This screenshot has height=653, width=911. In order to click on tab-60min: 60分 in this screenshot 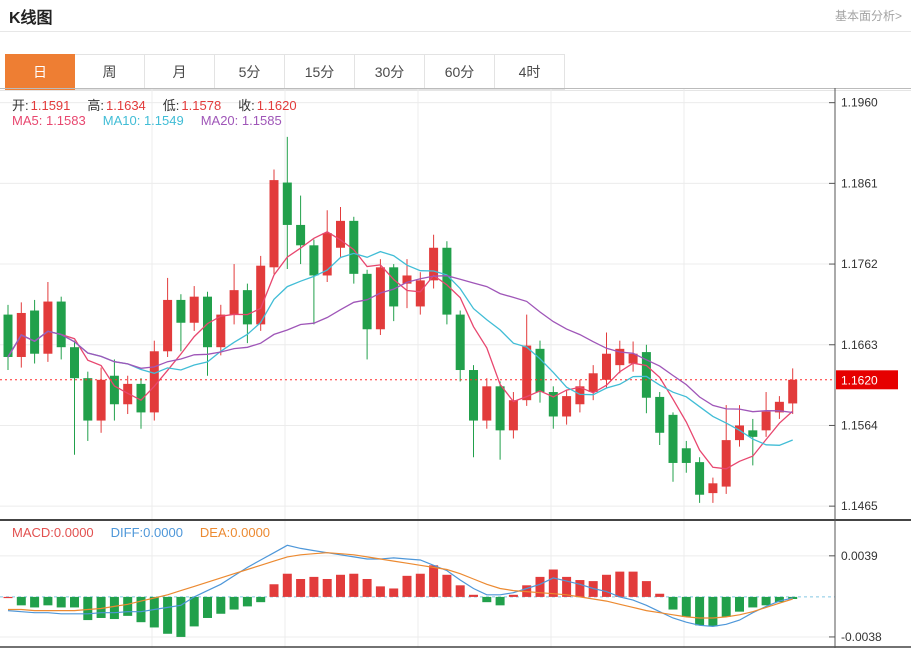, I will do `click(460, 72)`.